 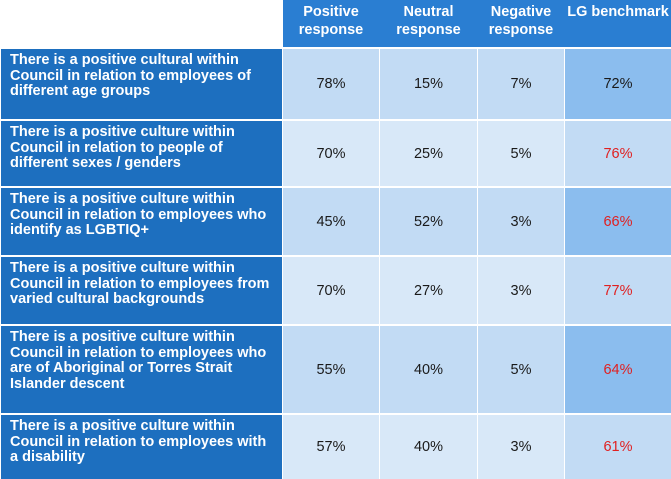 What do you see at coordinates (331, 221) in the screenshot?
I see `positive-cell: 45%` at bounding box center [331, 221].